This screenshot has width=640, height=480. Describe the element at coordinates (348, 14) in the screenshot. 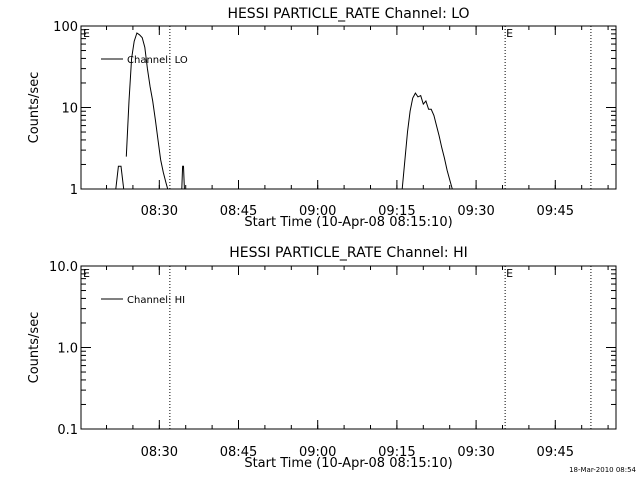

I see `chart1-title: HESSI PARTICLE_RATE Channel: LO` at that location.